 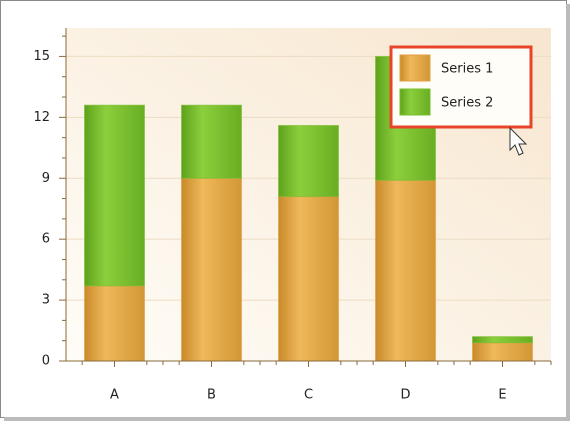 I want to click on x-tick-label: B, so click(x=211, y=395).